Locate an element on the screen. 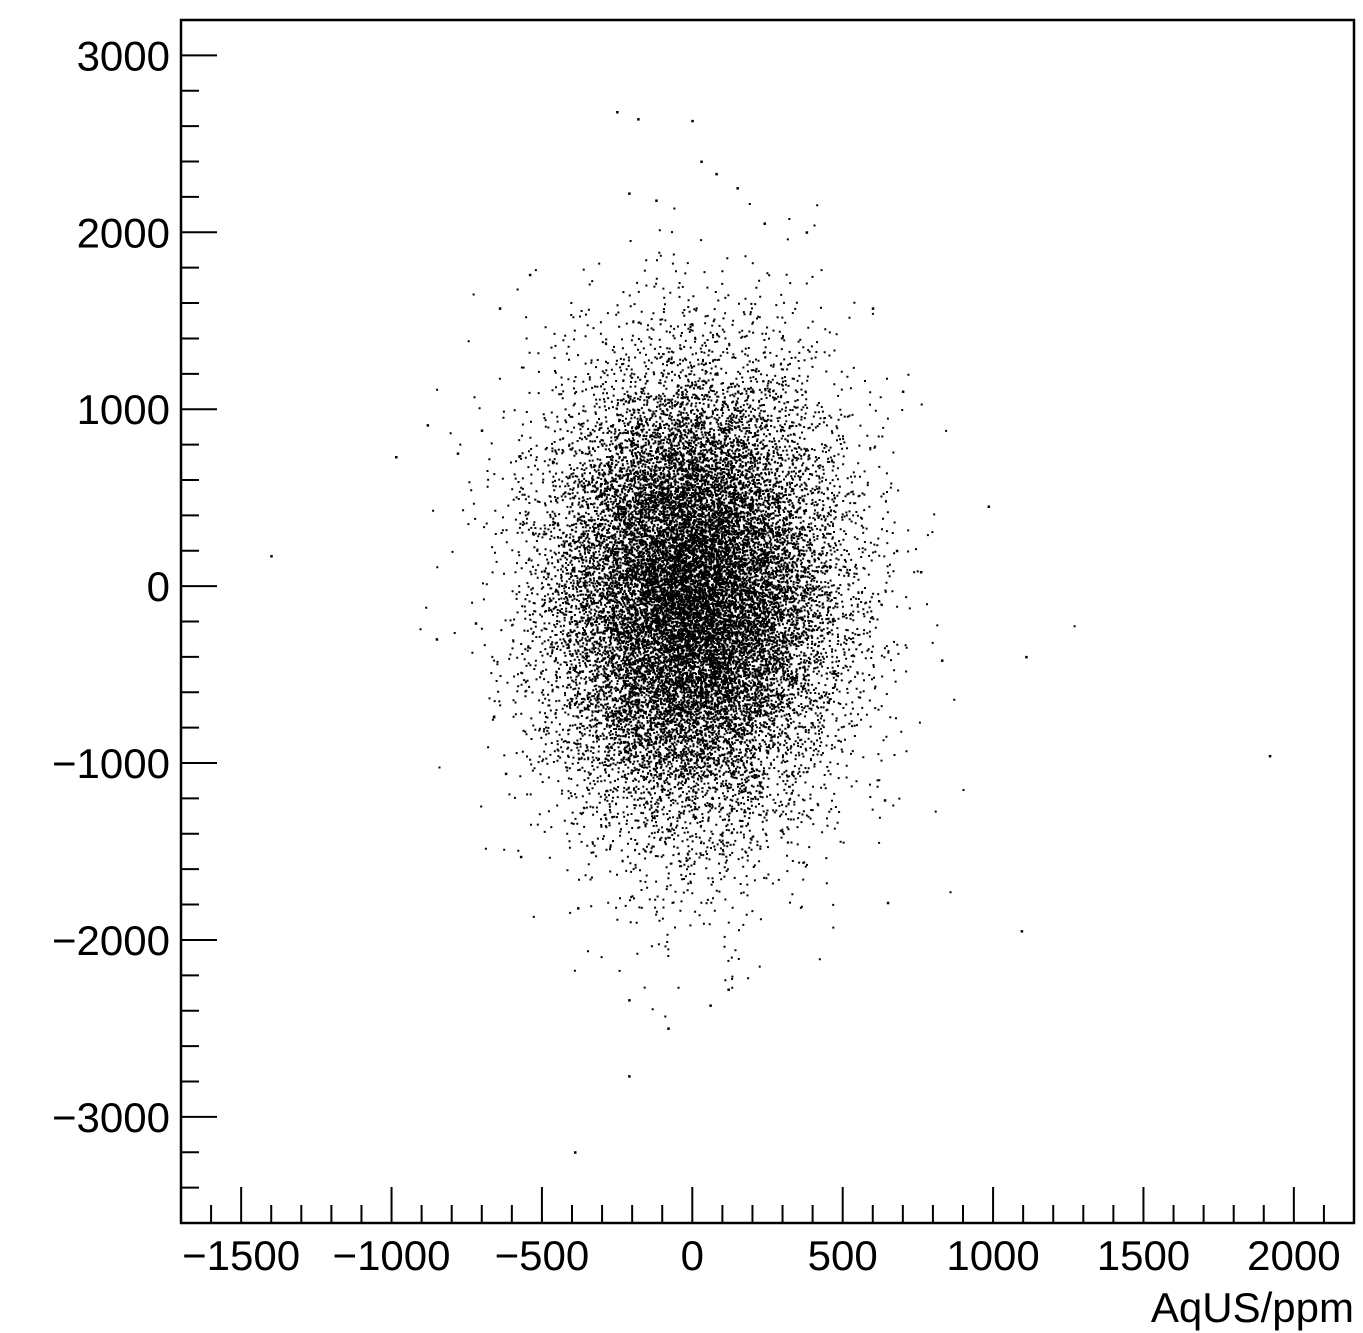 The height and width of the screenshot is (1333, 1363). y-axis-ticks is located at coordinates (199, 621).